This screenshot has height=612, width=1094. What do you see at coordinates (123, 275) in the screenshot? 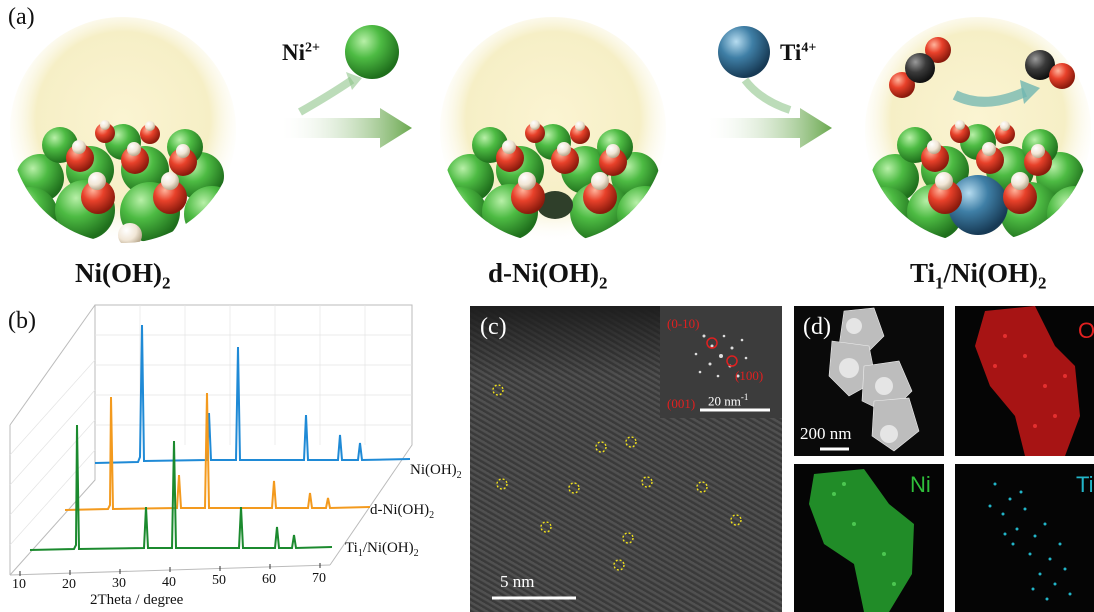
I see `label-ni-oh2: Ni(OH)2` at bounding box center [123, 275].